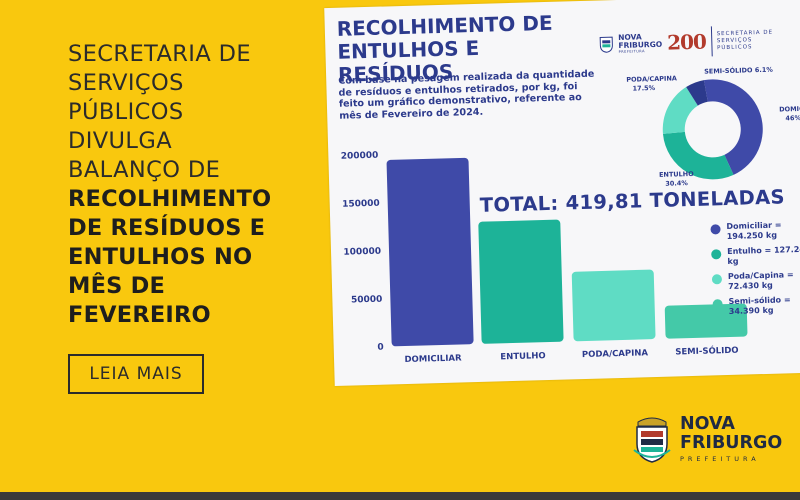 The width and height of the screenshot is (800, 500). I want to click on headline-bold-line: ENTULHOS NO, so click(160, 257).